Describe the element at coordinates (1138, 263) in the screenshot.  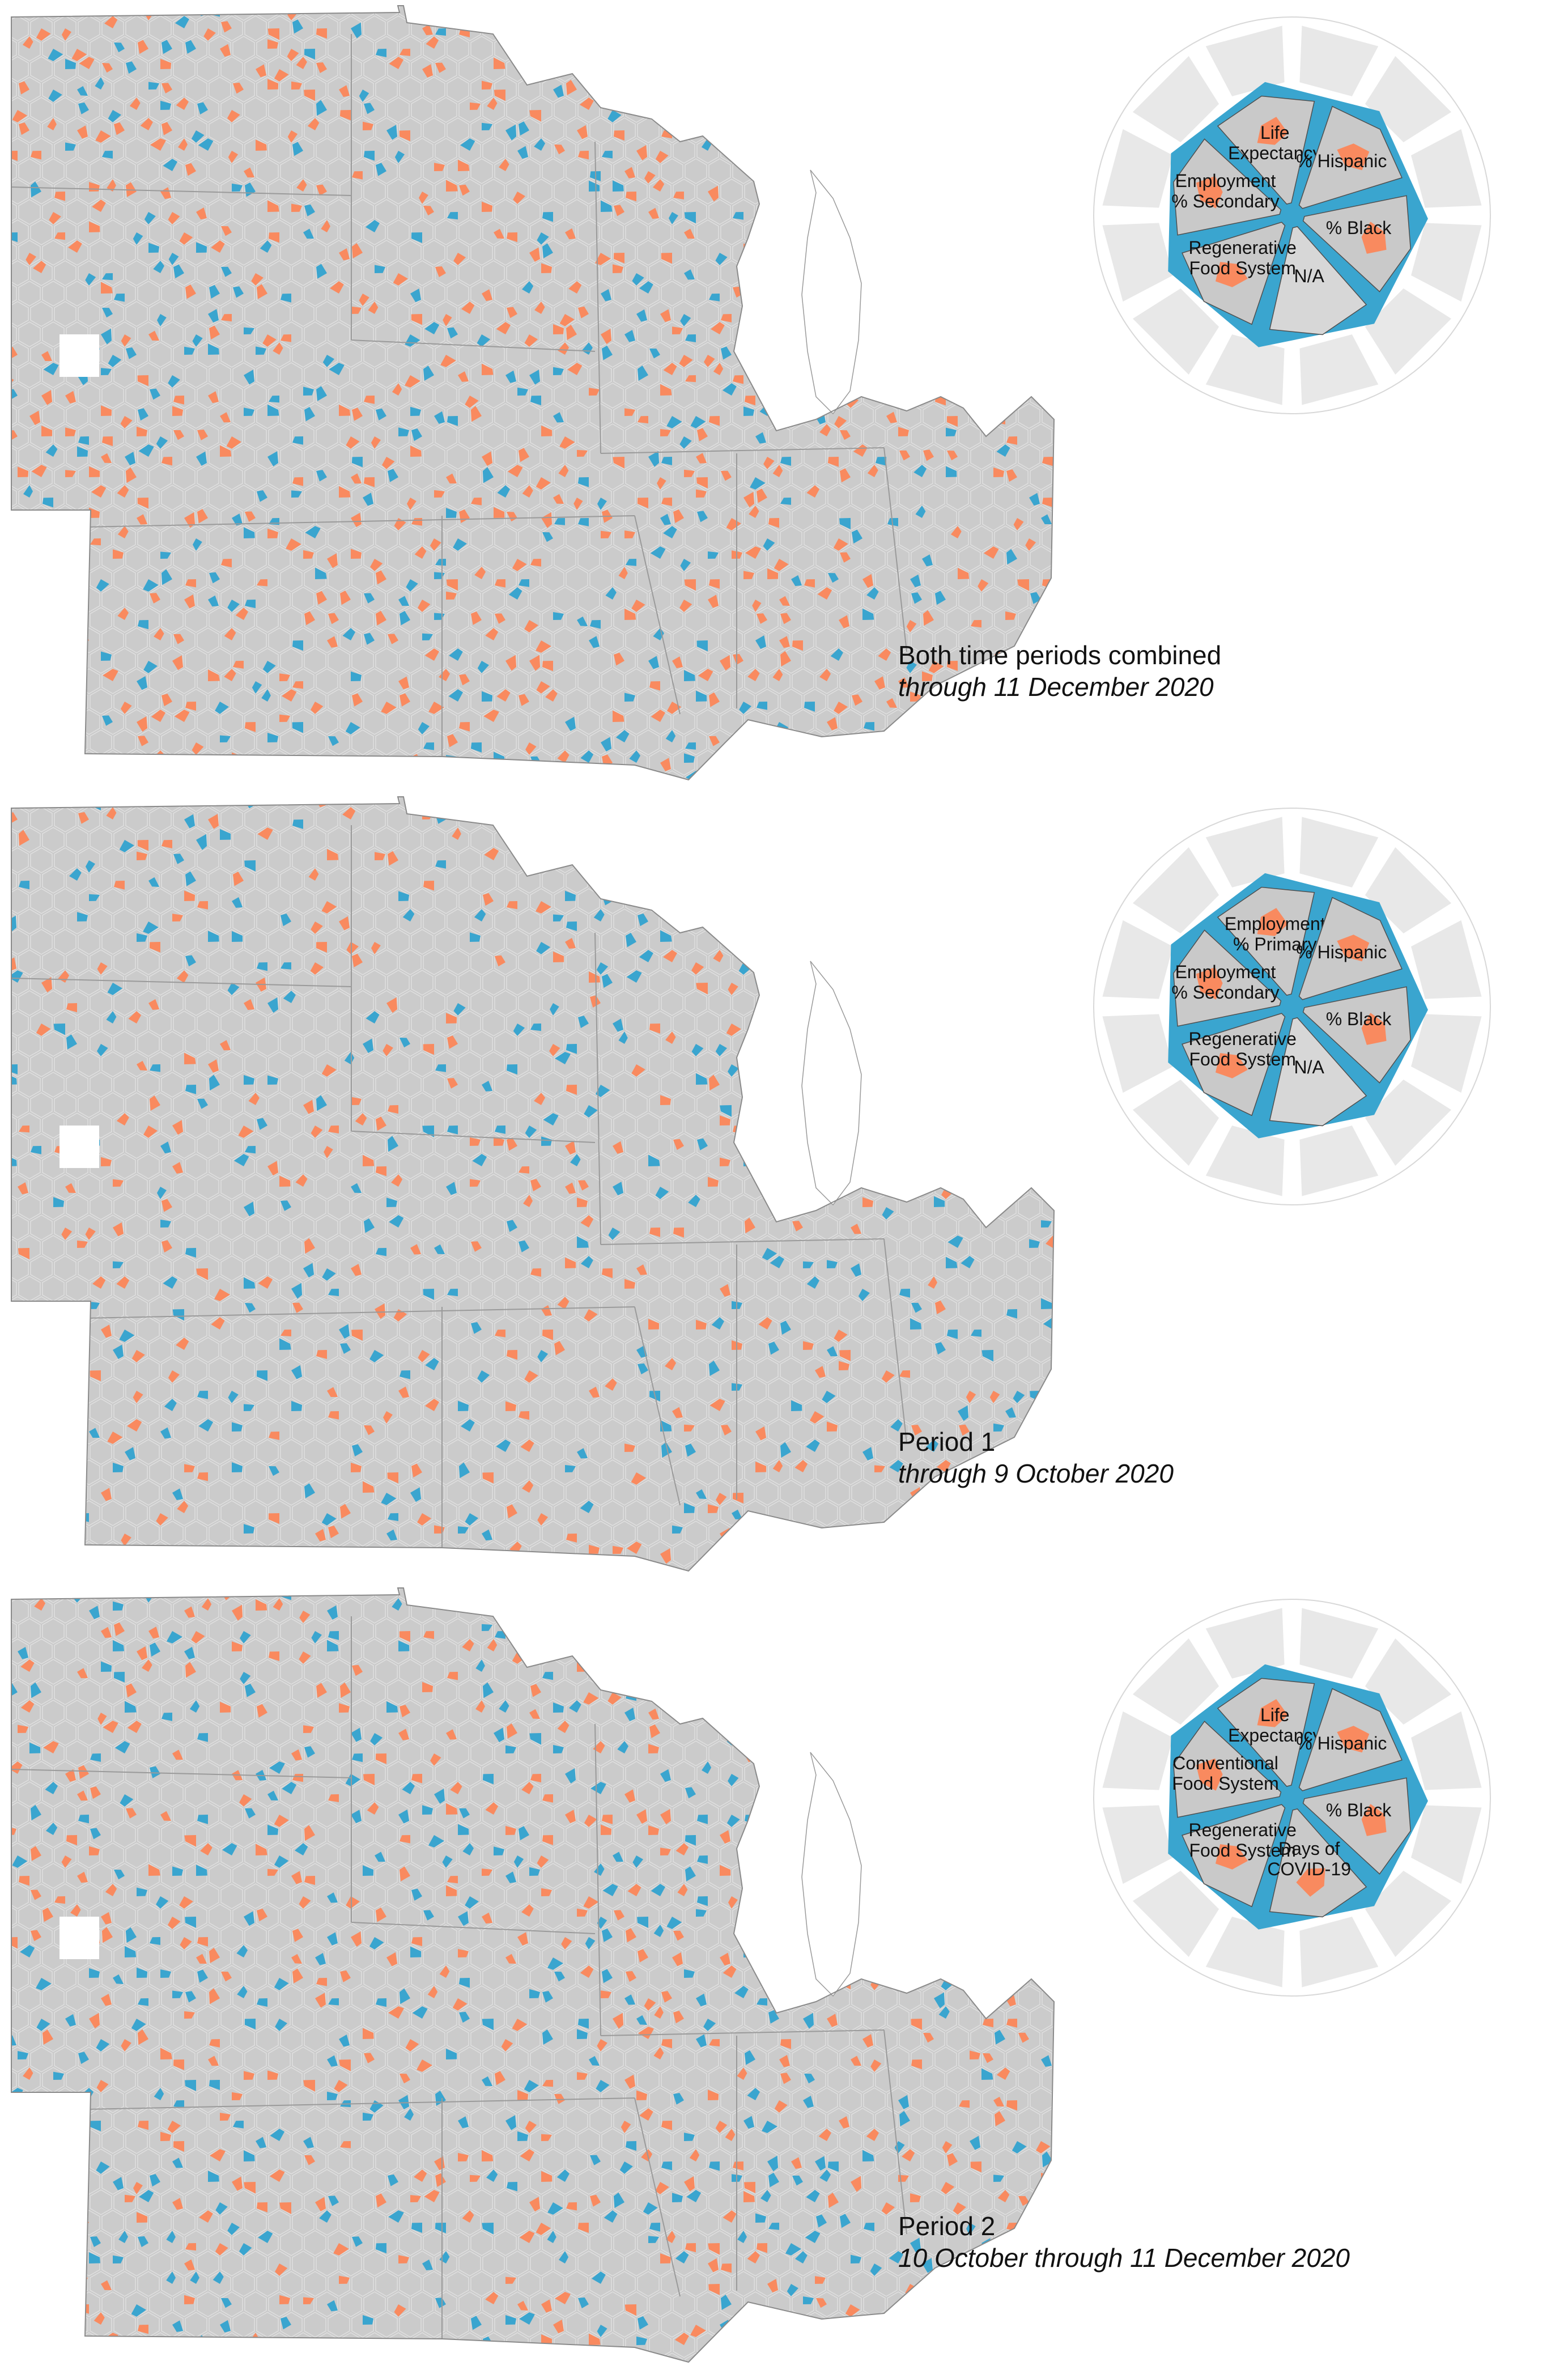
I see `legend-ring-cell` at that location.